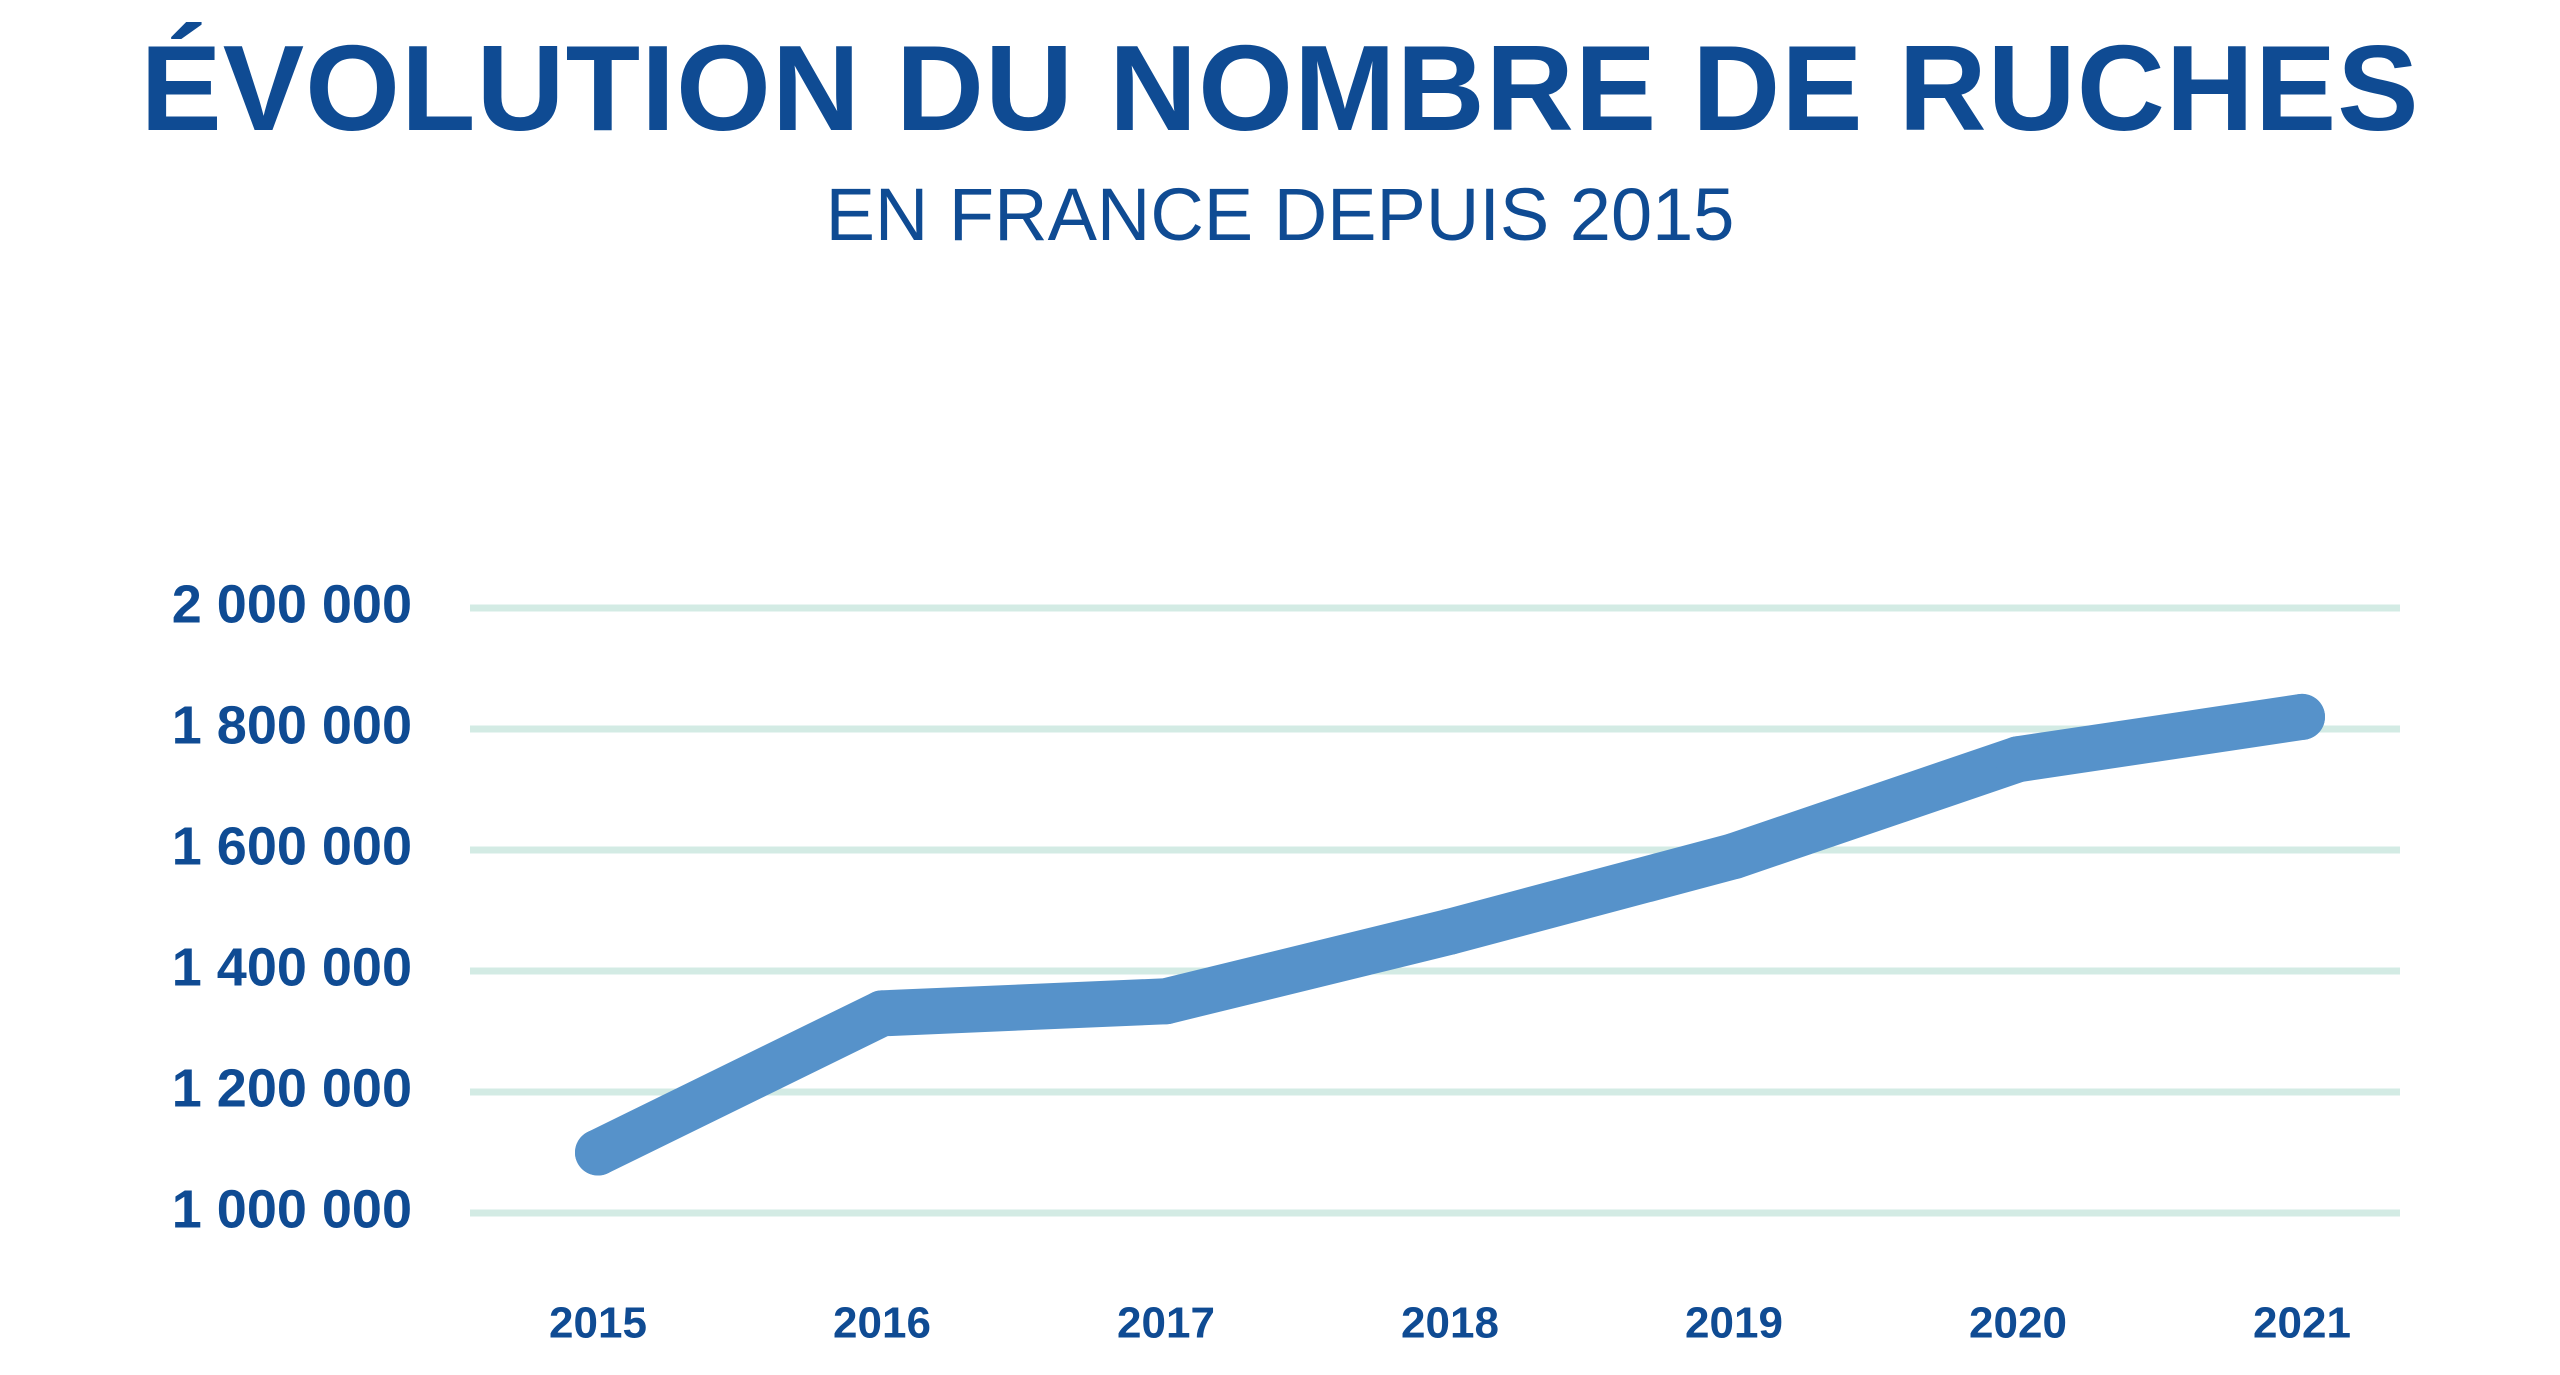 The height and width of the screenshot is (1375, 2560). Describe the element at coordinates (292, 604) in the screenshot. I see `y-tick-label: 2 000 000` at that location.